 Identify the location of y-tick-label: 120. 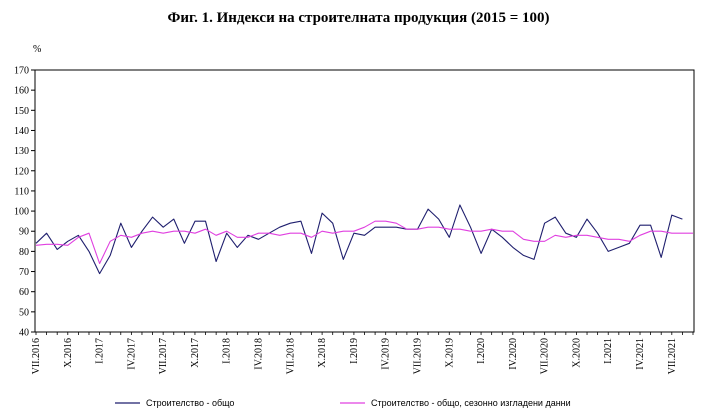
(21, 171).